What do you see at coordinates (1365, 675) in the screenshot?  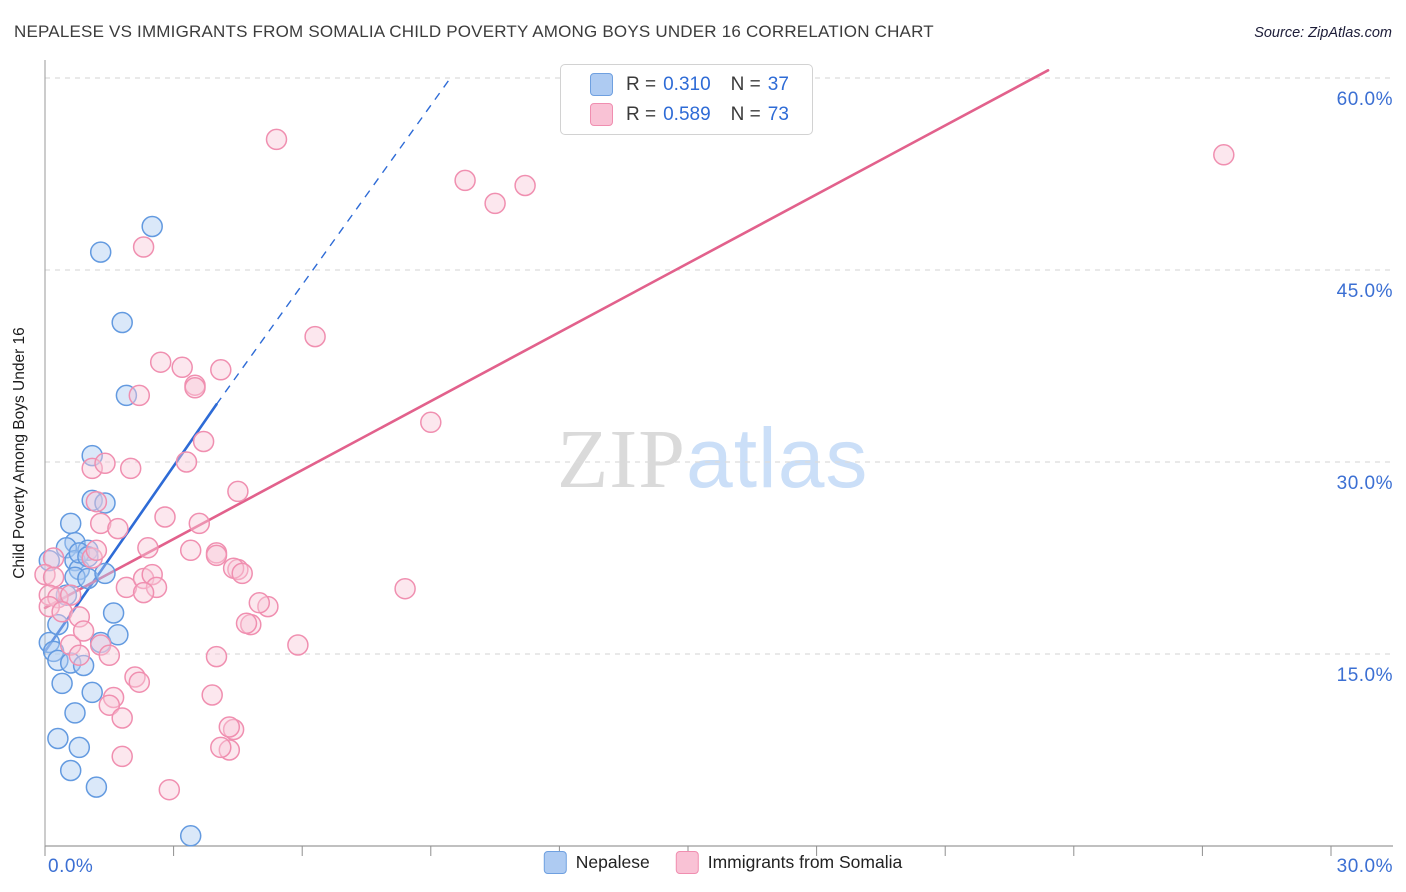 I see `y-axis-label-15: 15.0%` at bounding box center [1365, 675].